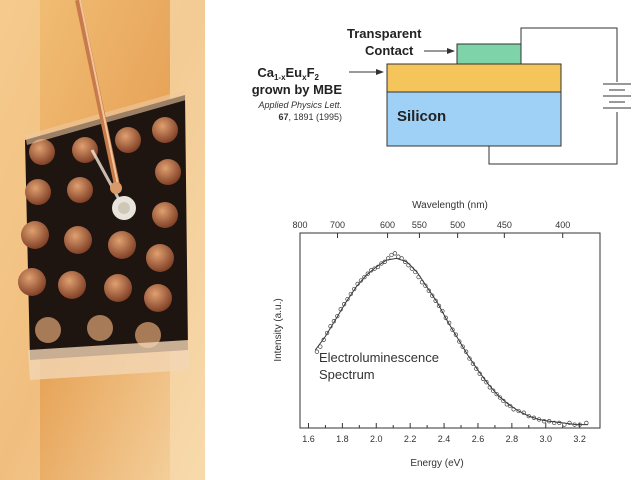  I want to click on x-tick-label: 2.0, so click(376, 439).